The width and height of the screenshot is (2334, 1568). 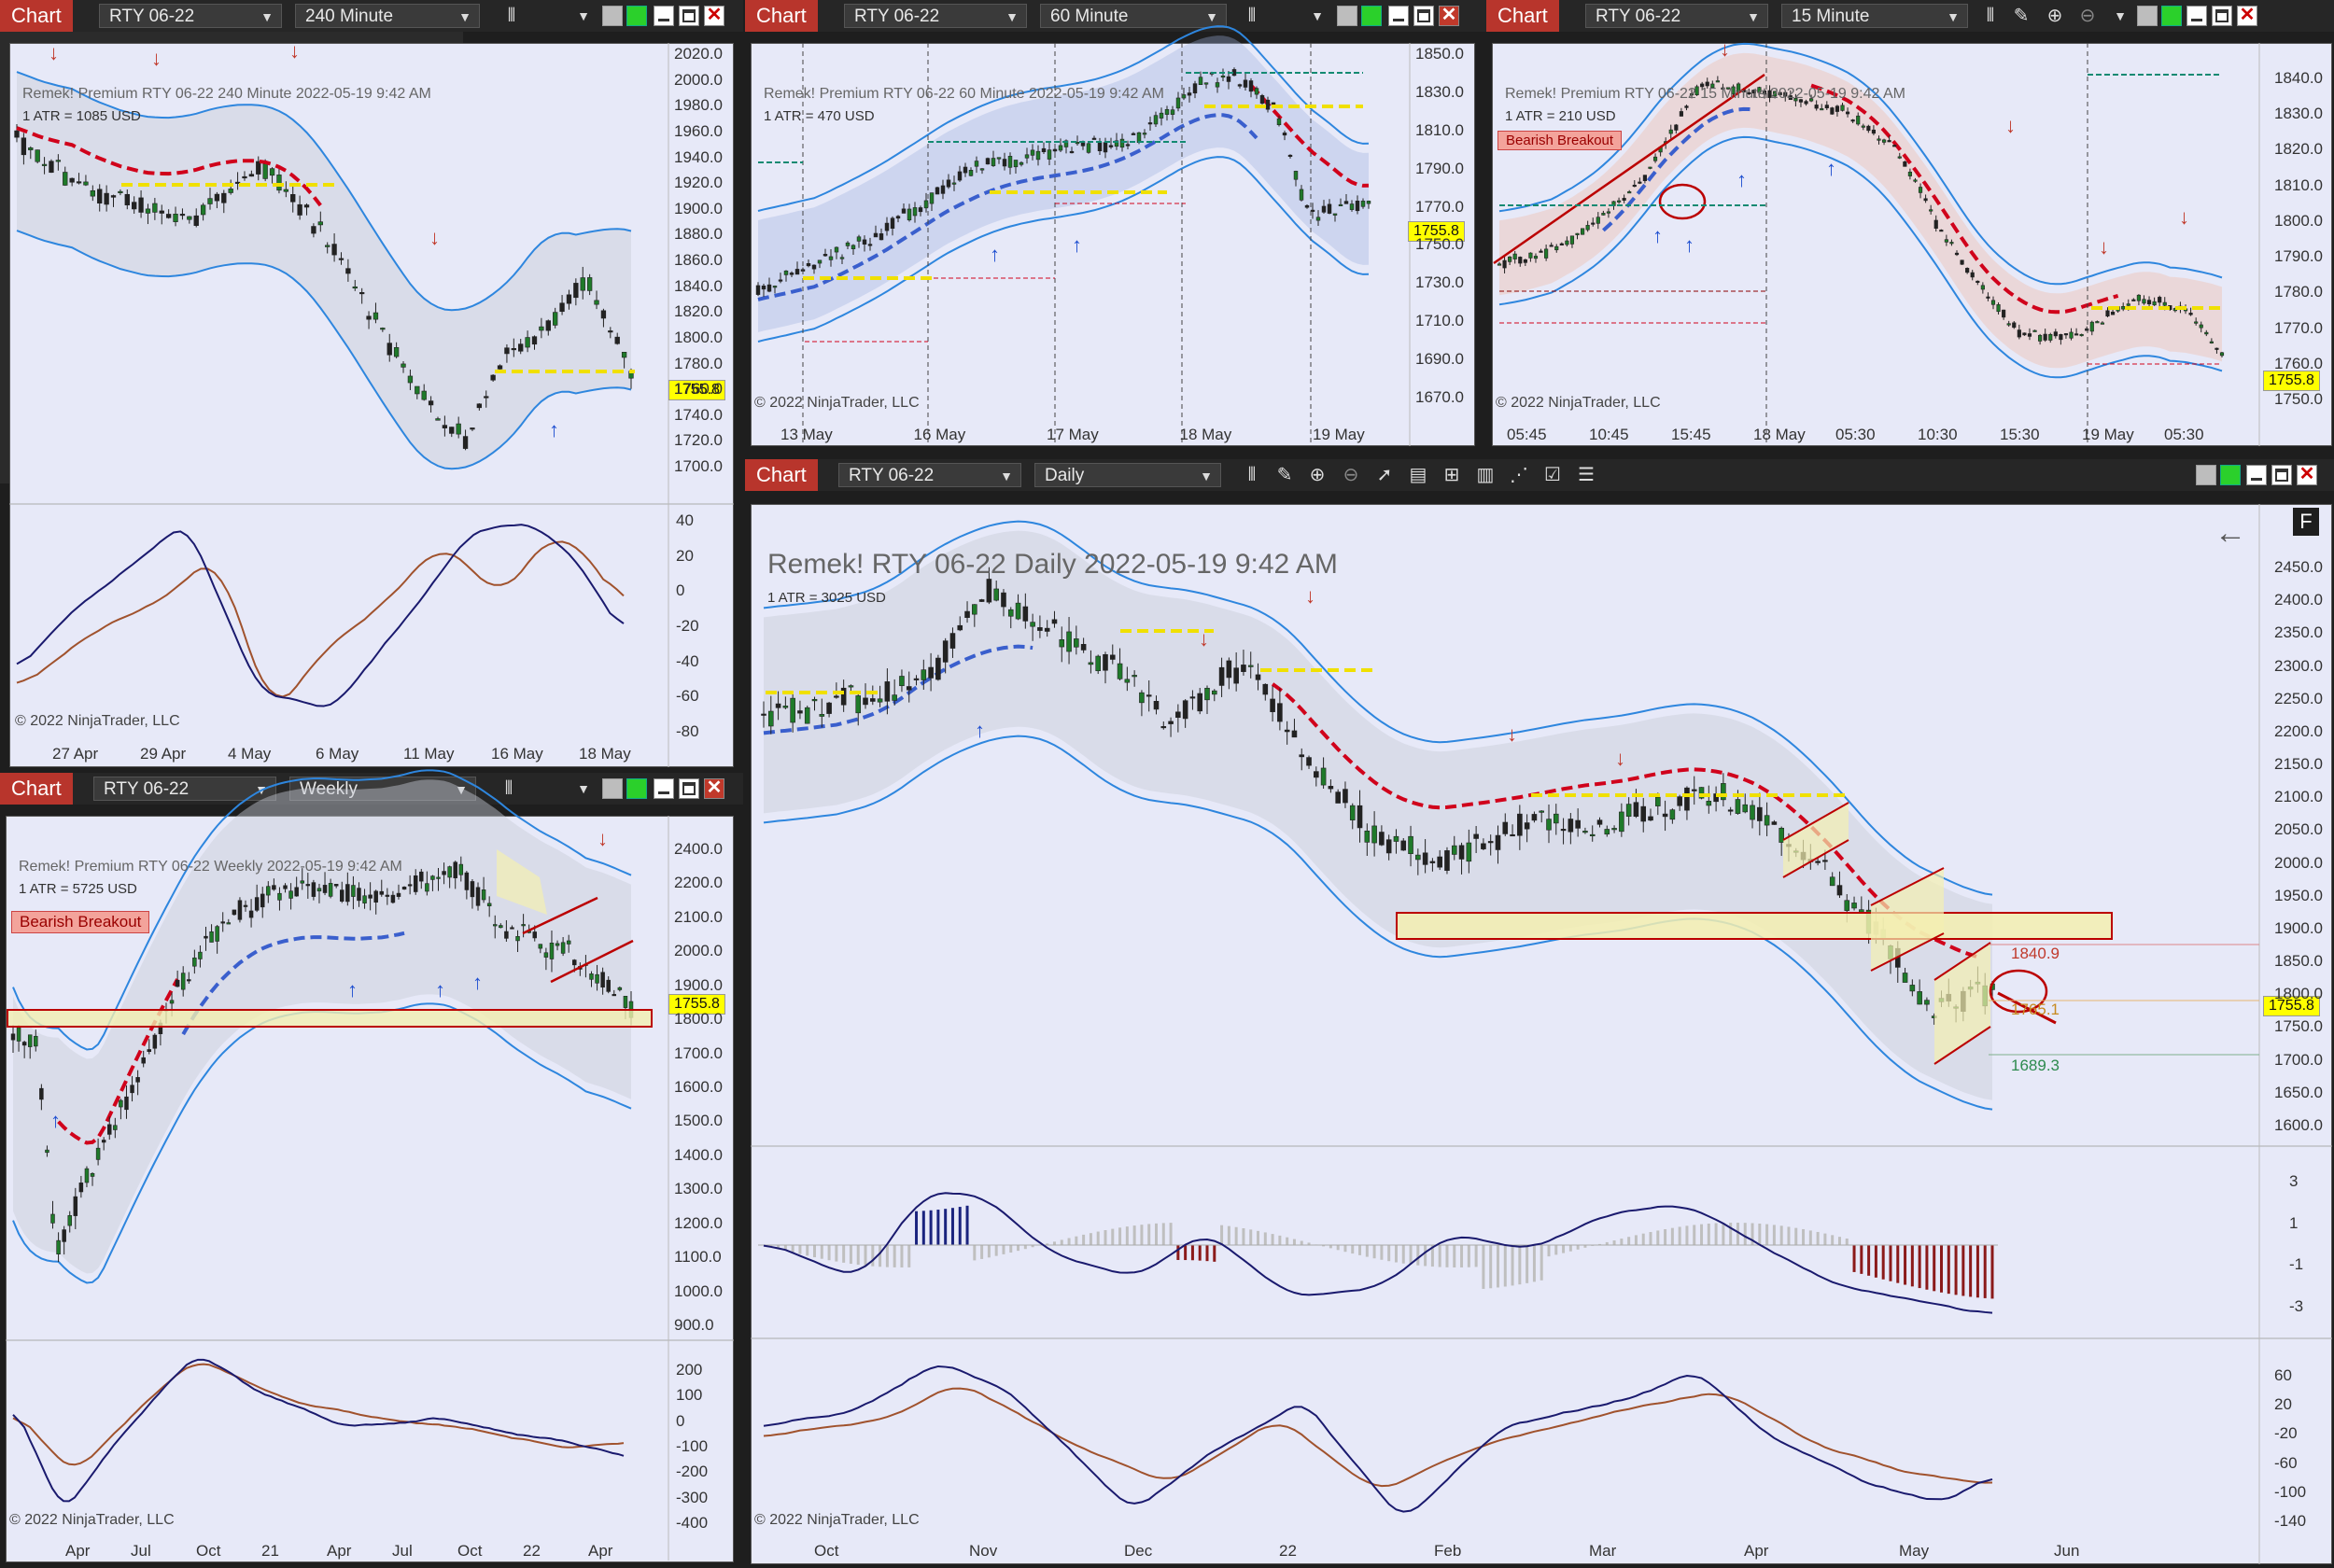 What do you see at coordinates (1439, 397) in the screenshot?
I see `price-axis-tick: 1670.0` at bounding box center [1439, 397].